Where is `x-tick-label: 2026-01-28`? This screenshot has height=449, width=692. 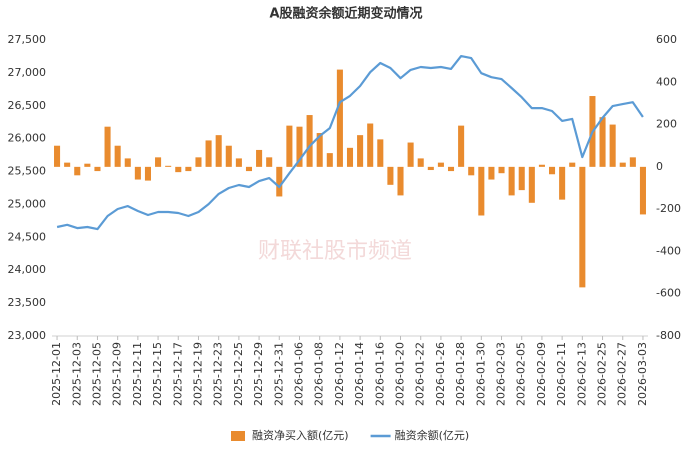
x-tick-label: 2026-01-28 is located at coordinates (460, 374).